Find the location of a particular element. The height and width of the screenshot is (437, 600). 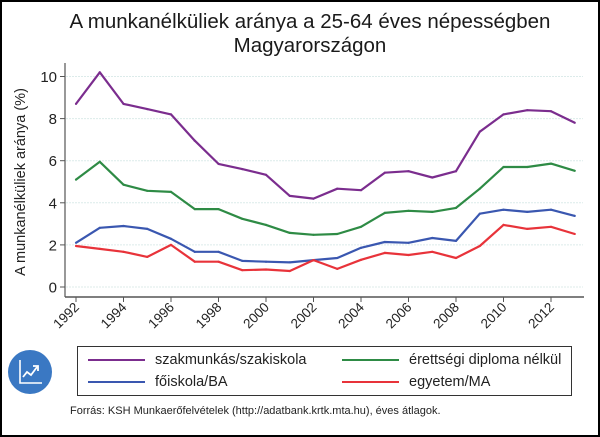

x-tick-label: 2002 is located at coordinates (304, 316).